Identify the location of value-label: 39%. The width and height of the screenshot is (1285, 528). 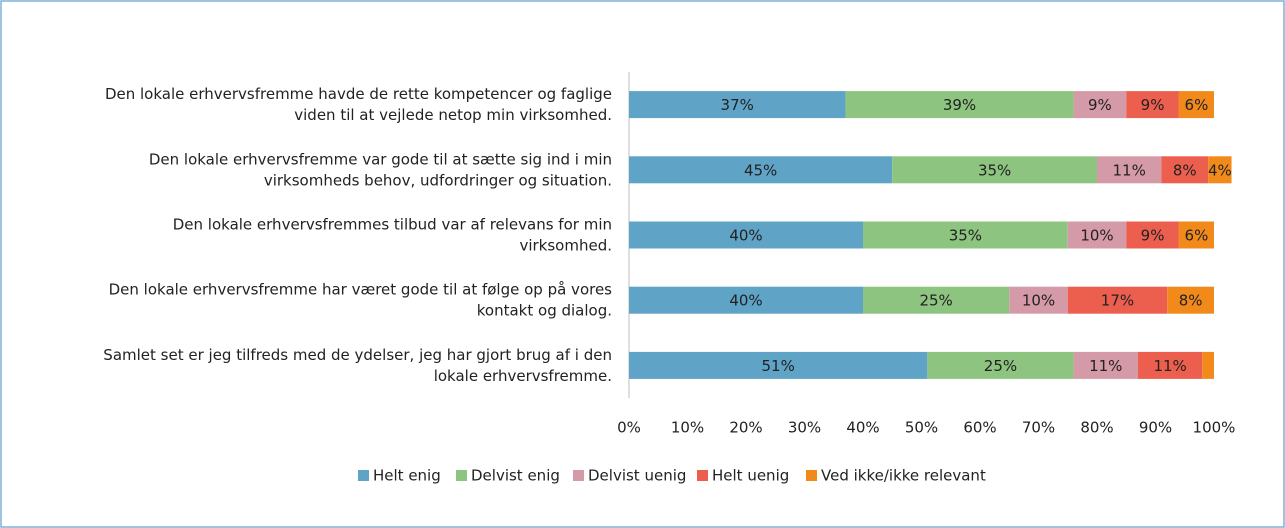
(959, 105).